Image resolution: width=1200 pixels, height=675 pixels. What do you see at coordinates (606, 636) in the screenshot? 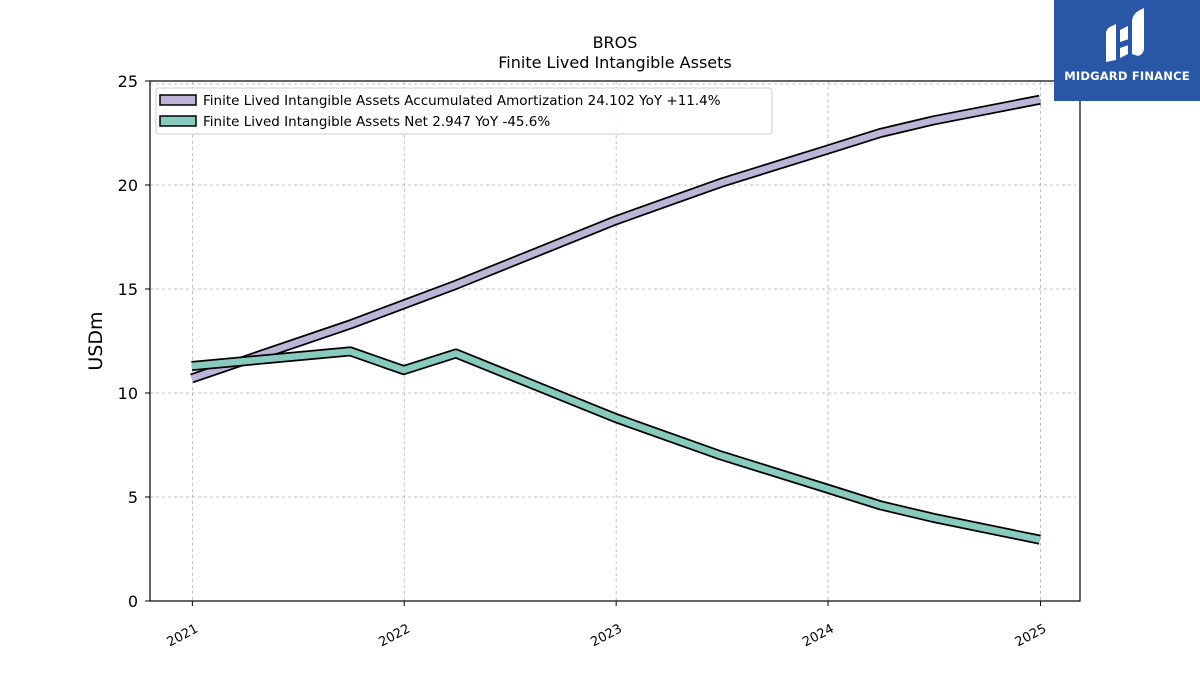
I see `x-tick-label: 2023` at bounding box center [606, 636].